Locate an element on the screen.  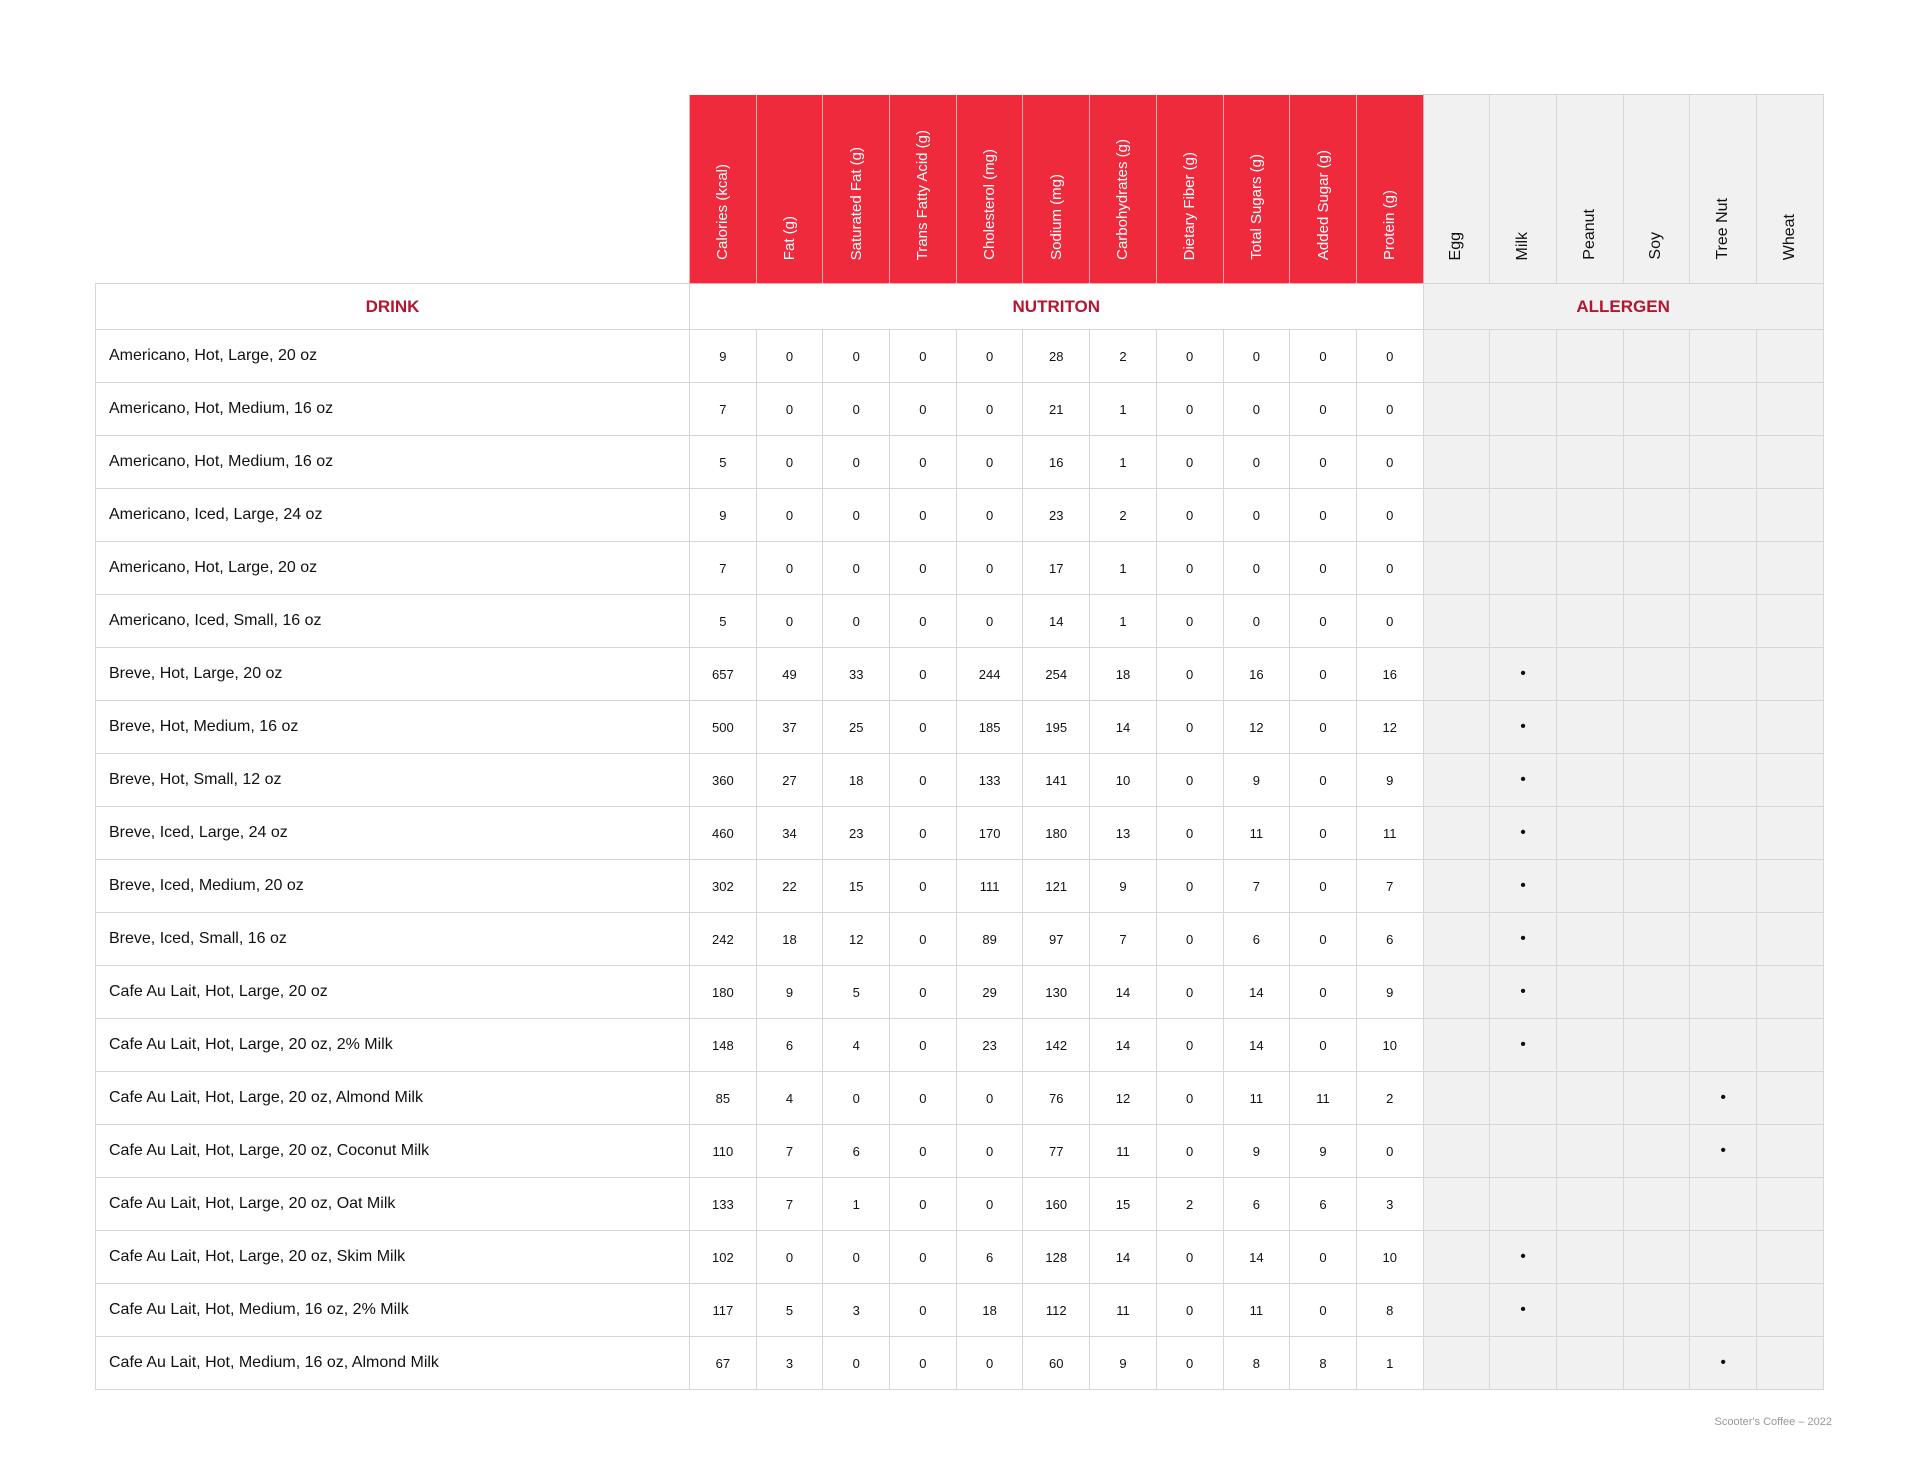
allergen-column-header: Soy is located at coordinates (1656, 189).